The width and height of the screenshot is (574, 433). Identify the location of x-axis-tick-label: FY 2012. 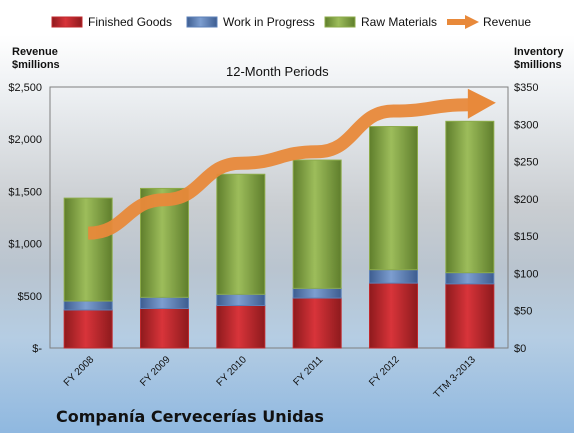
(384, 371).